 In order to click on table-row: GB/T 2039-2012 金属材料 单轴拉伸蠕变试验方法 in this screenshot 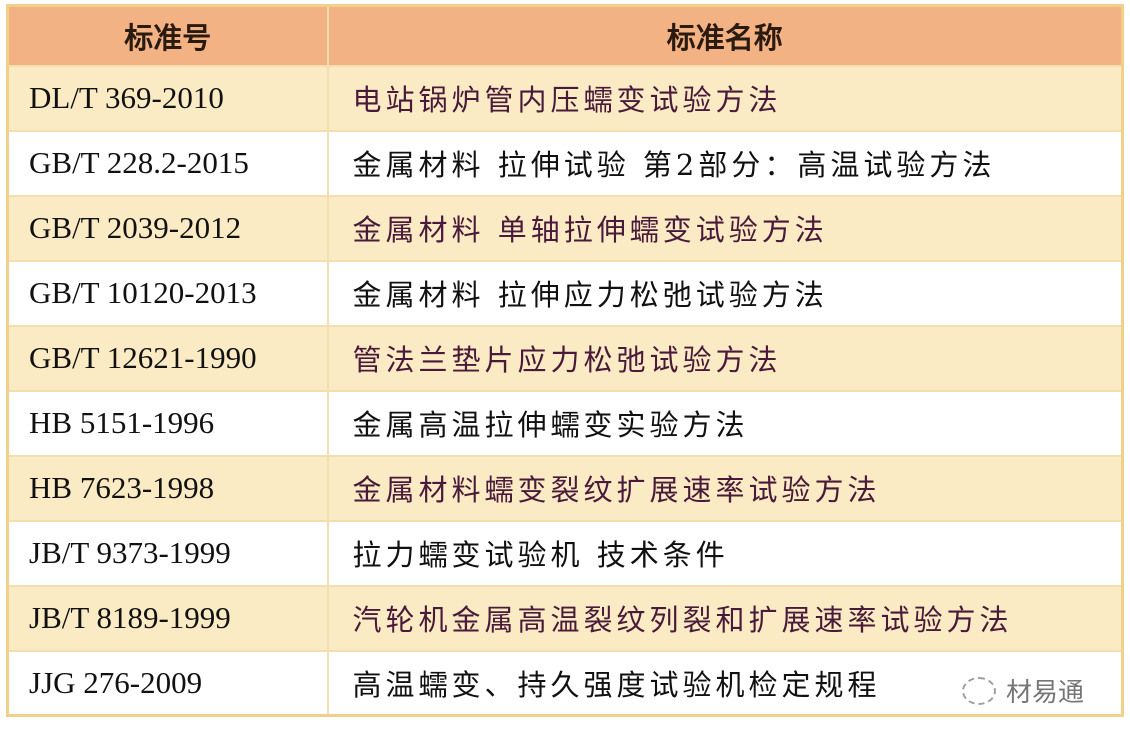, I will do `click(565, 228)`.